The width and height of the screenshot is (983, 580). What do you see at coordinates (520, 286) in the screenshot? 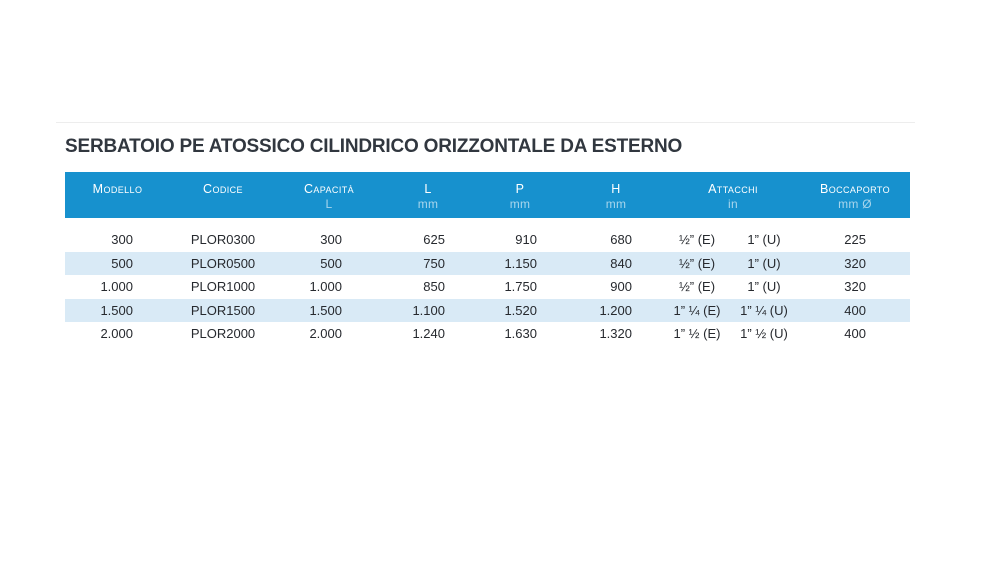
I see `cell-p: 1.750` at bounding box center [520, 286].